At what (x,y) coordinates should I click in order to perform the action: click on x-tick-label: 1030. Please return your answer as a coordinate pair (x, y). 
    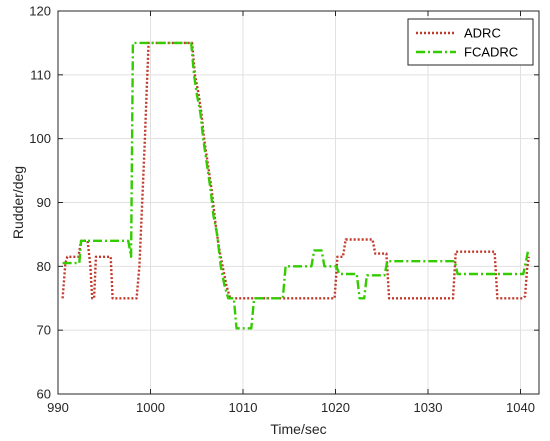
    Looking at the image, I should click on (428, 407).